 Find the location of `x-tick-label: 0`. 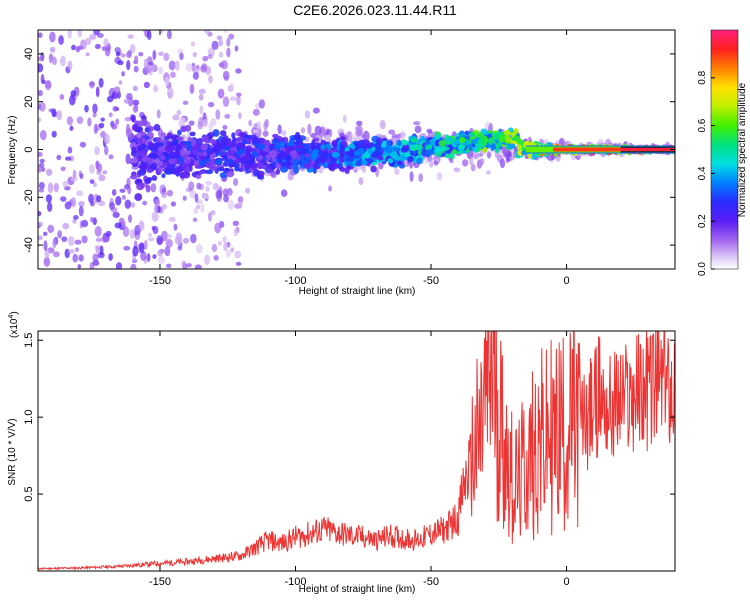

x-tick-label: 0 is located at coordinates (567, 582).